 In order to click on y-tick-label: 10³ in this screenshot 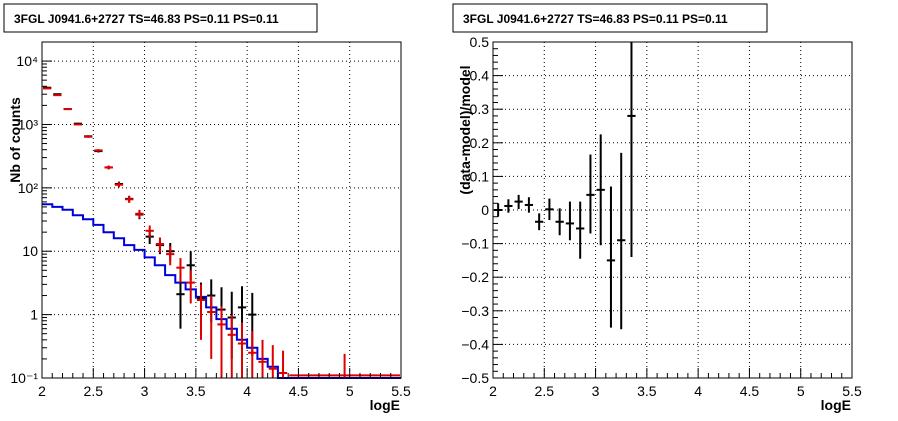, I will do `click(28, 124)`.